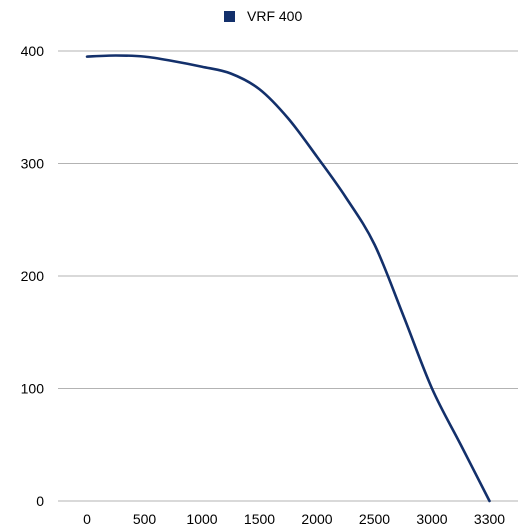 The height and width of the screenshot is (531, 523). What do you see at coordinates (274, 16) in the screenshot?
I see `legend-label: VRF 400` at bounding box center [274, 16].